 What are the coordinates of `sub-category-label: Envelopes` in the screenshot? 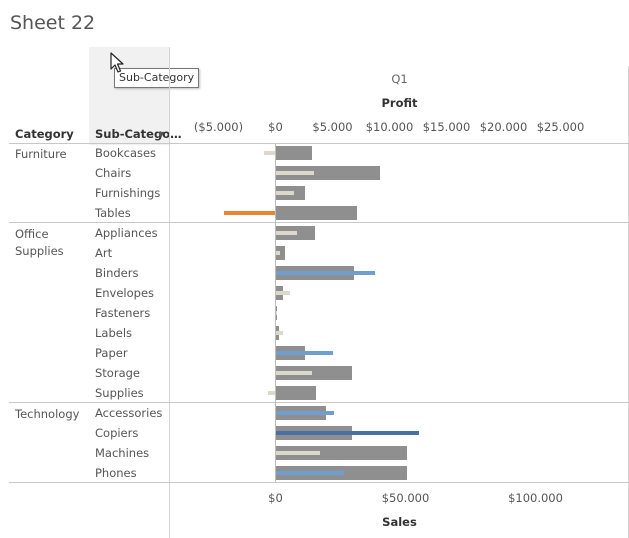 It's located at (125, 293).